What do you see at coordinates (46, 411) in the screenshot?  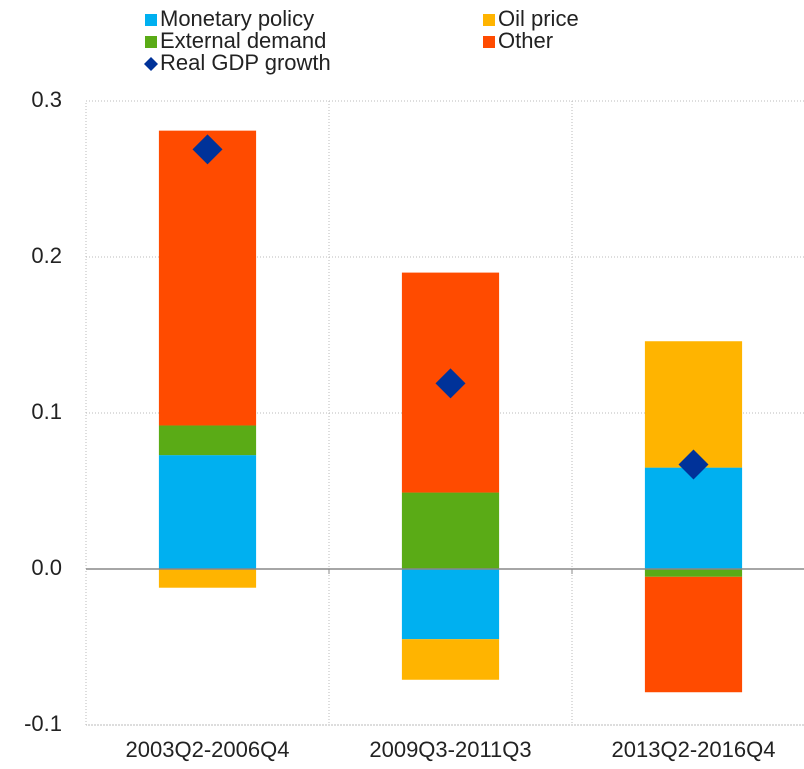 I see `y-tick-label: 0.1` at bounding box center [46, 411].